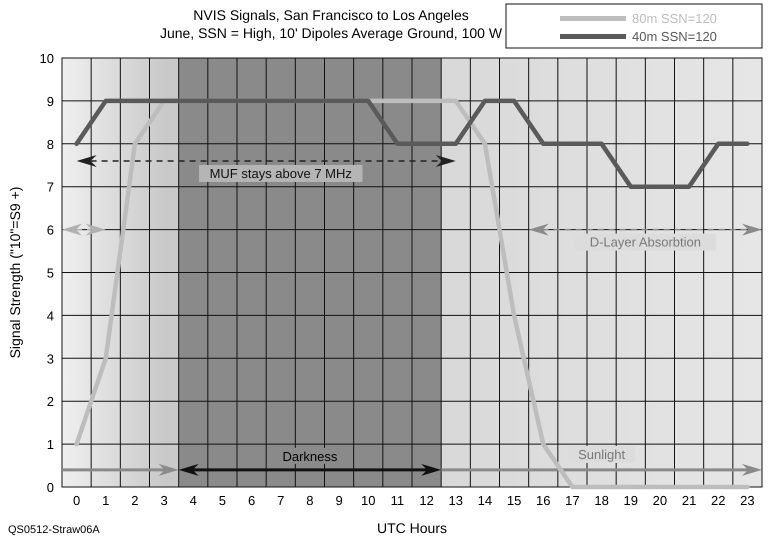  Describe the element at coordinates (50, 358) in the screenshot. I see `y-tick-label: 3` at that location.